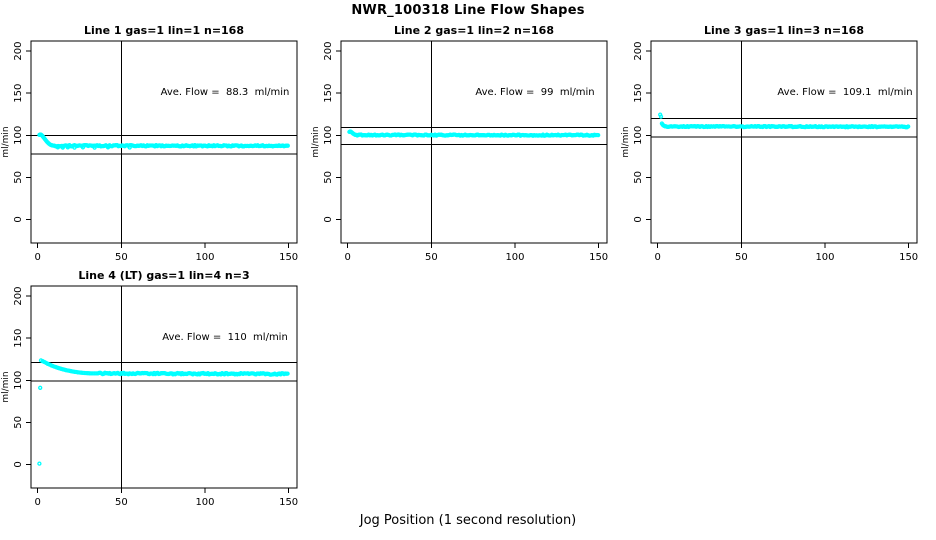  What do you see at coordinates (845, 92) in the screenshot?
I see `subplot-3-ave-flow-annotation: Ave. Flow = 109.1 ml/min` at bounding box center [845, 92].